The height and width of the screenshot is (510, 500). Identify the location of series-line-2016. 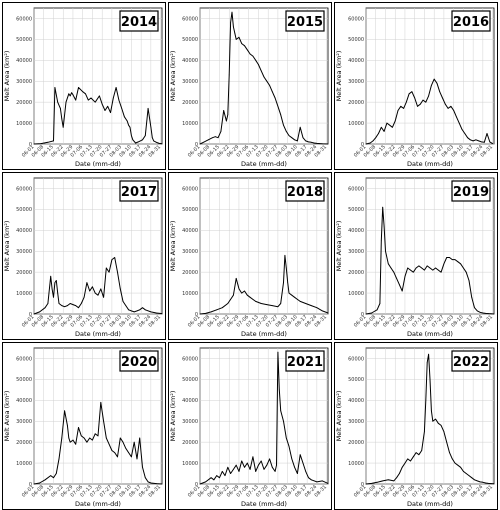
(429, 111).